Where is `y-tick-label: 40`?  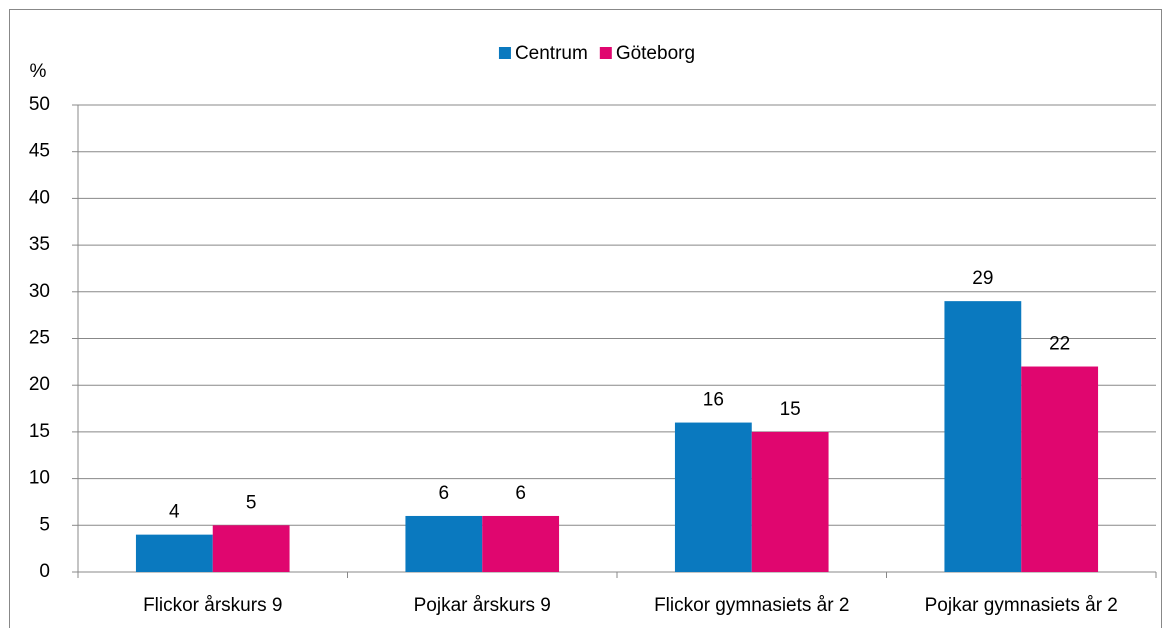
y-tick-label: 40 is located at coordinates (39, 197).